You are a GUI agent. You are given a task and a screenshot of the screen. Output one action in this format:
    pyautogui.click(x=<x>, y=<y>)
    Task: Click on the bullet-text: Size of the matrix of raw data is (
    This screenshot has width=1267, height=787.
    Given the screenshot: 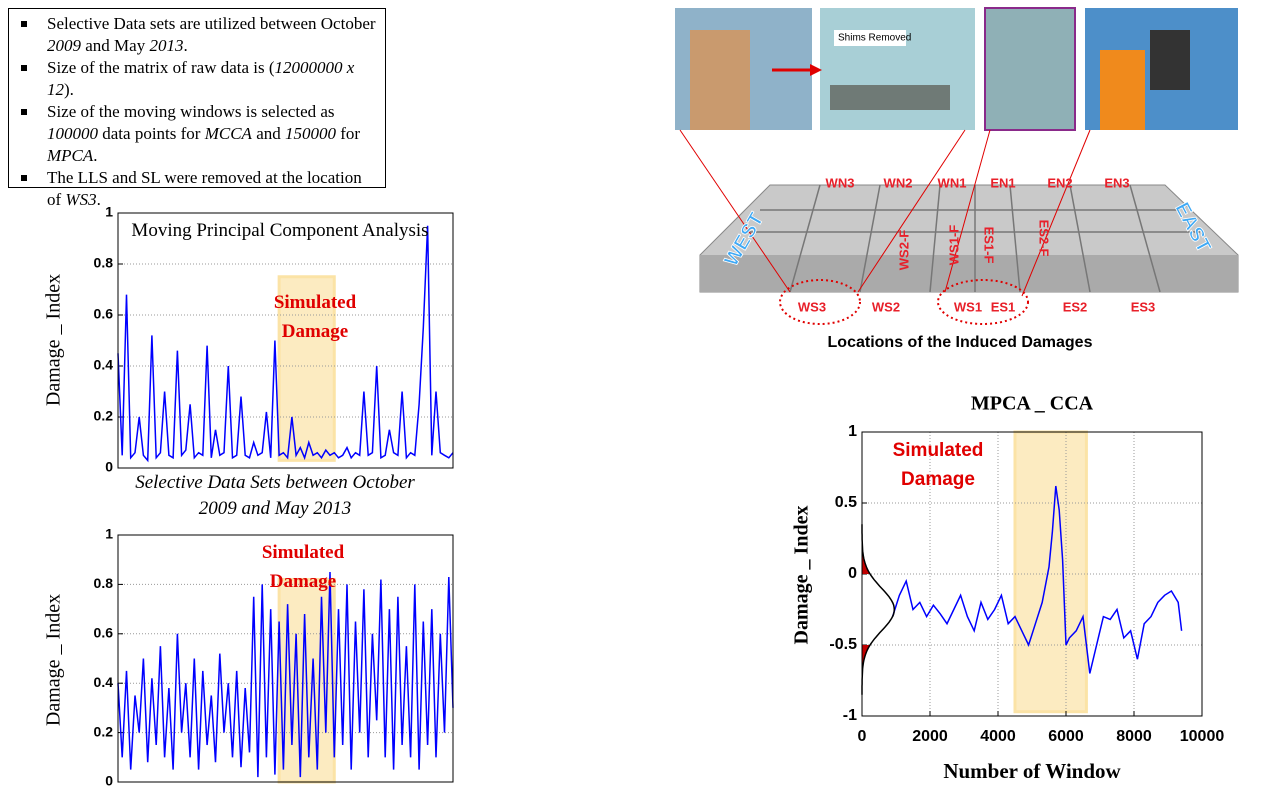 What is the action you would take?
    pyautogui.click(x=161, y=67)
    